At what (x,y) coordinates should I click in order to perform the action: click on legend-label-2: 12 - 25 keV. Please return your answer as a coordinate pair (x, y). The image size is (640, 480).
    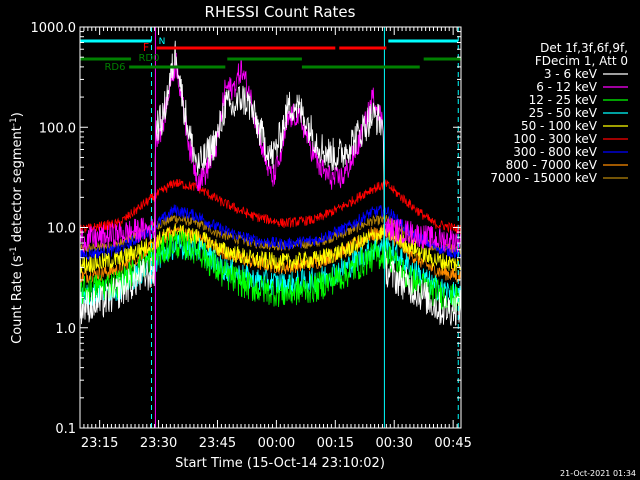
    Looking at the image, I should click on (563, 100).